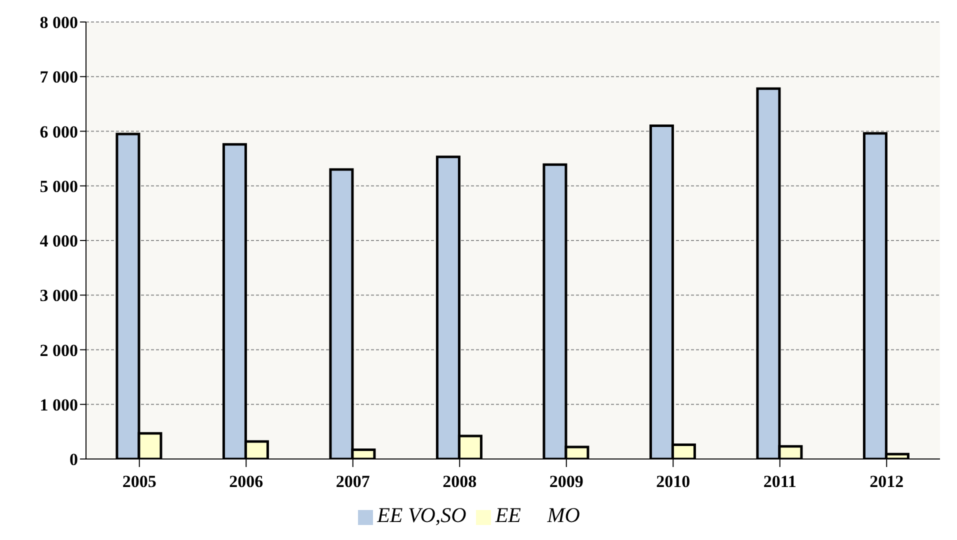 This screenshot has width=957, height=540. Describe the element at coordinates (353, 482) in the screenshot. I see `x-tick-label: 2007` at that location.